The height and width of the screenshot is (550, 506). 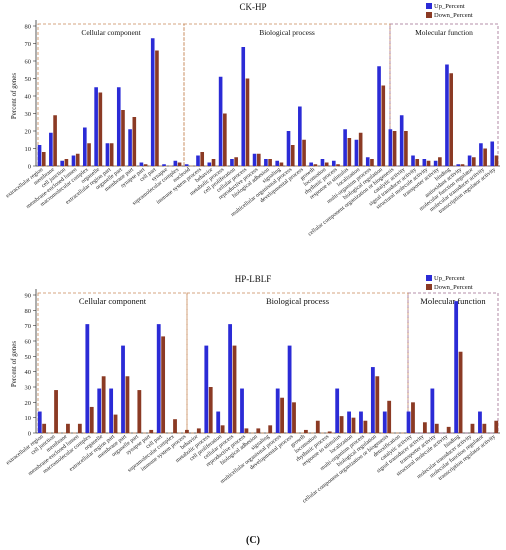 What do you see at coordinates (28, 44) in the screenshot?
I see `y-tick-label: 70` at bounding box center [28, 44].